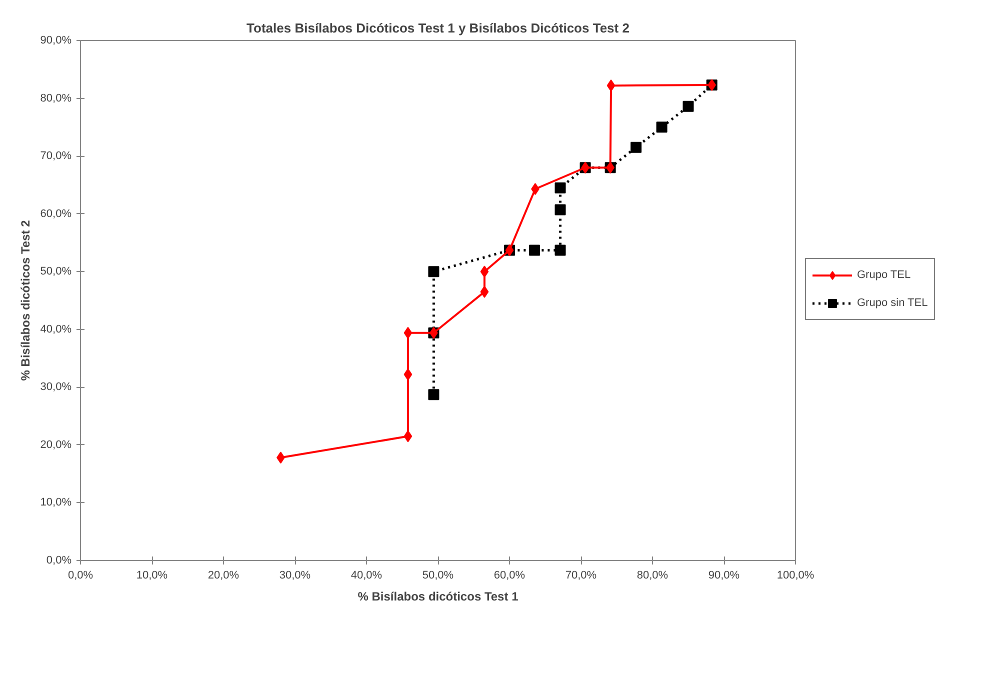 Image resolution: width=998 pixels, height=678 pixels. Describe the element at coordinates (884, 275) in the screenshot. I see `legend-label: Grupo TEL` at that location.